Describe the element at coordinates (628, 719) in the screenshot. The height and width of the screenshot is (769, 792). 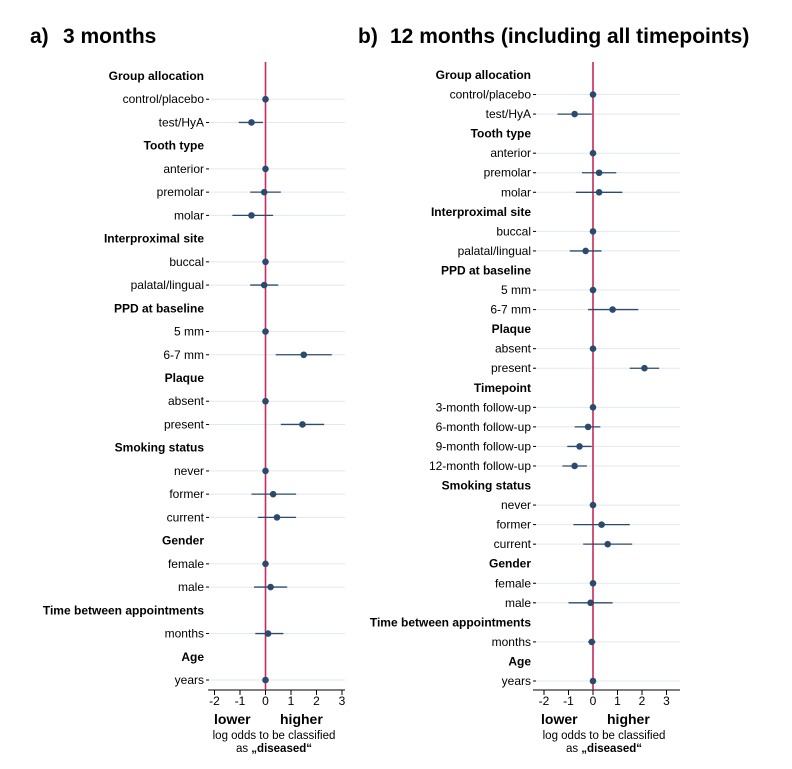
I see `panel-b-higher-label: higher` at that location.